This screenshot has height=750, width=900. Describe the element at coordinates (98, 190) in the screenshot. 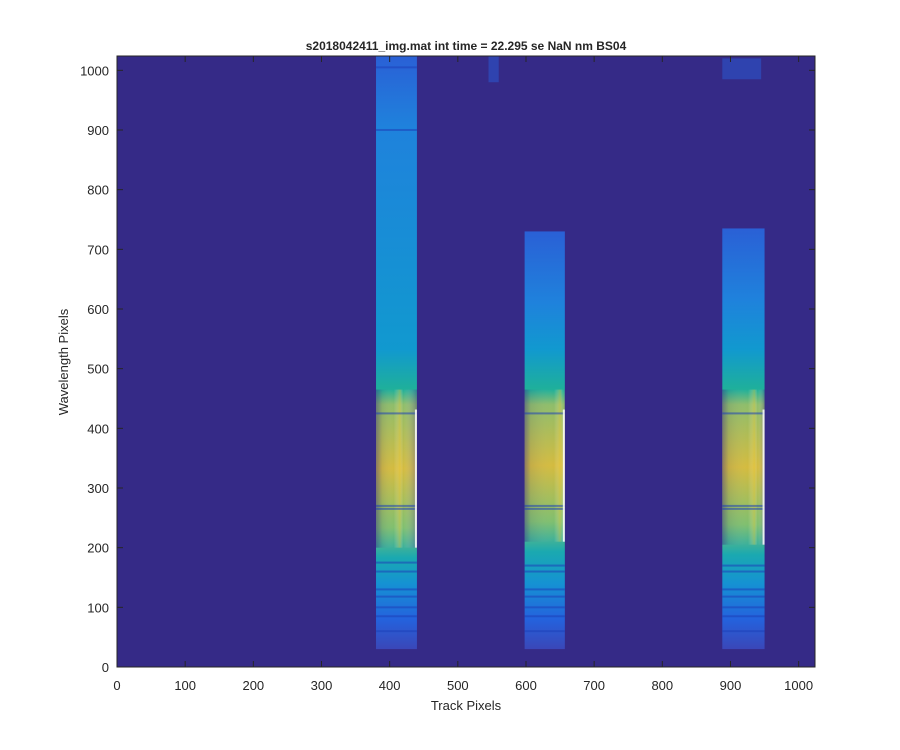

I see `y-tick-label: 800` at that location.